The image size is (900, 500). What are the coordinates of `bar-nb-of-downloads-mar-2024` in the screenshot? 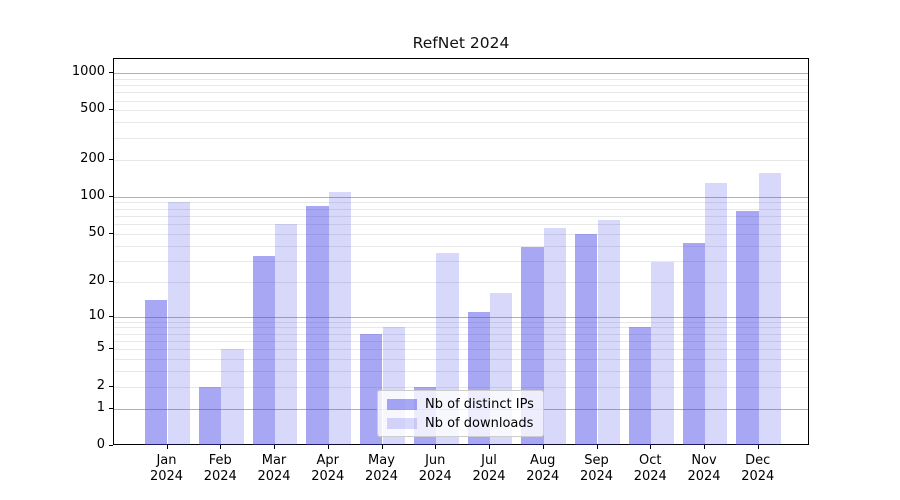 It's located at (286, 334).